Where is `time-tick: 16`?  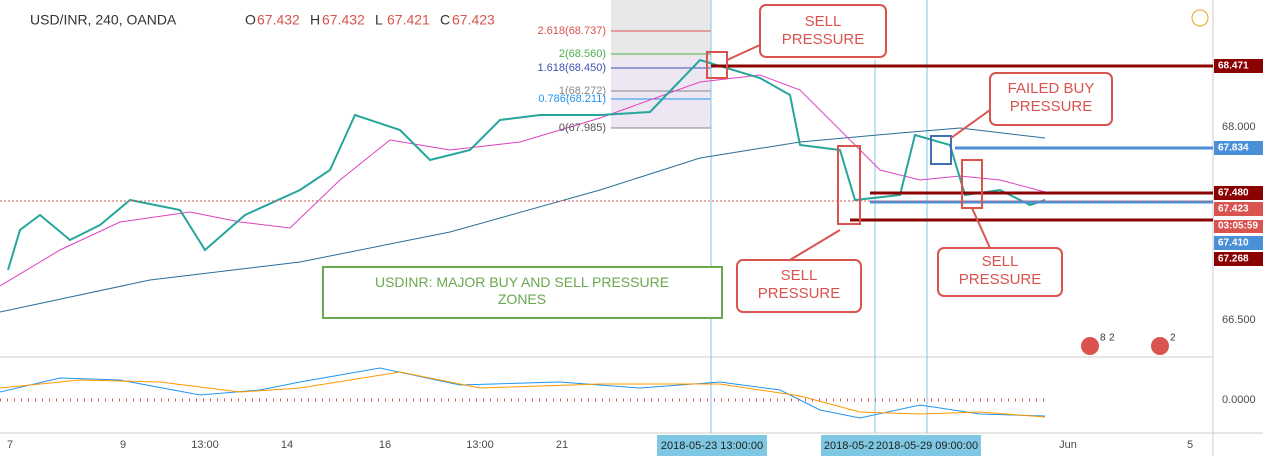 time-tick: 16 is located at coordinates (385, 445).